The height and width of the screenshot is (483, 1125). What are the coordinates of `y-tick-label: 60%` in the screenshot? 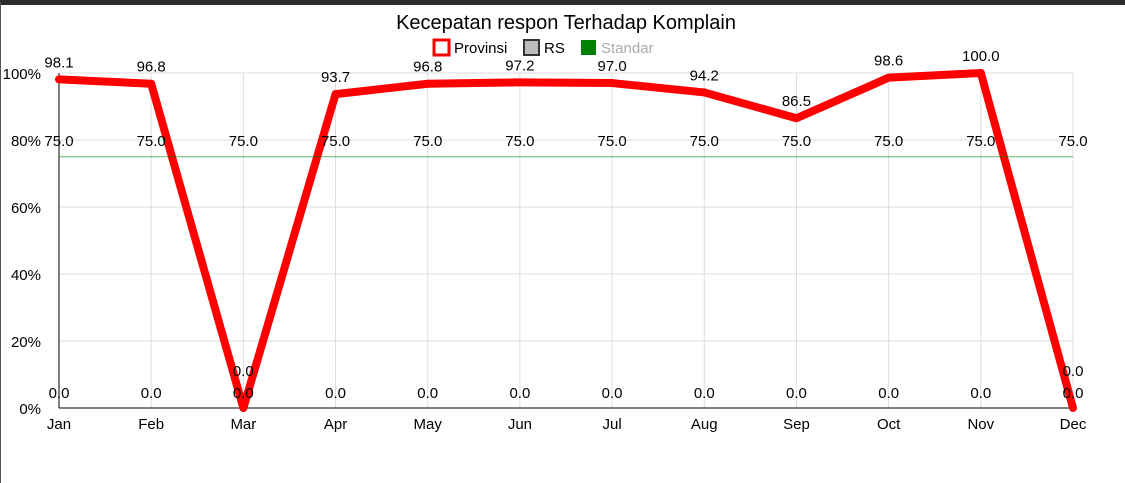 It's located at (26, 208).